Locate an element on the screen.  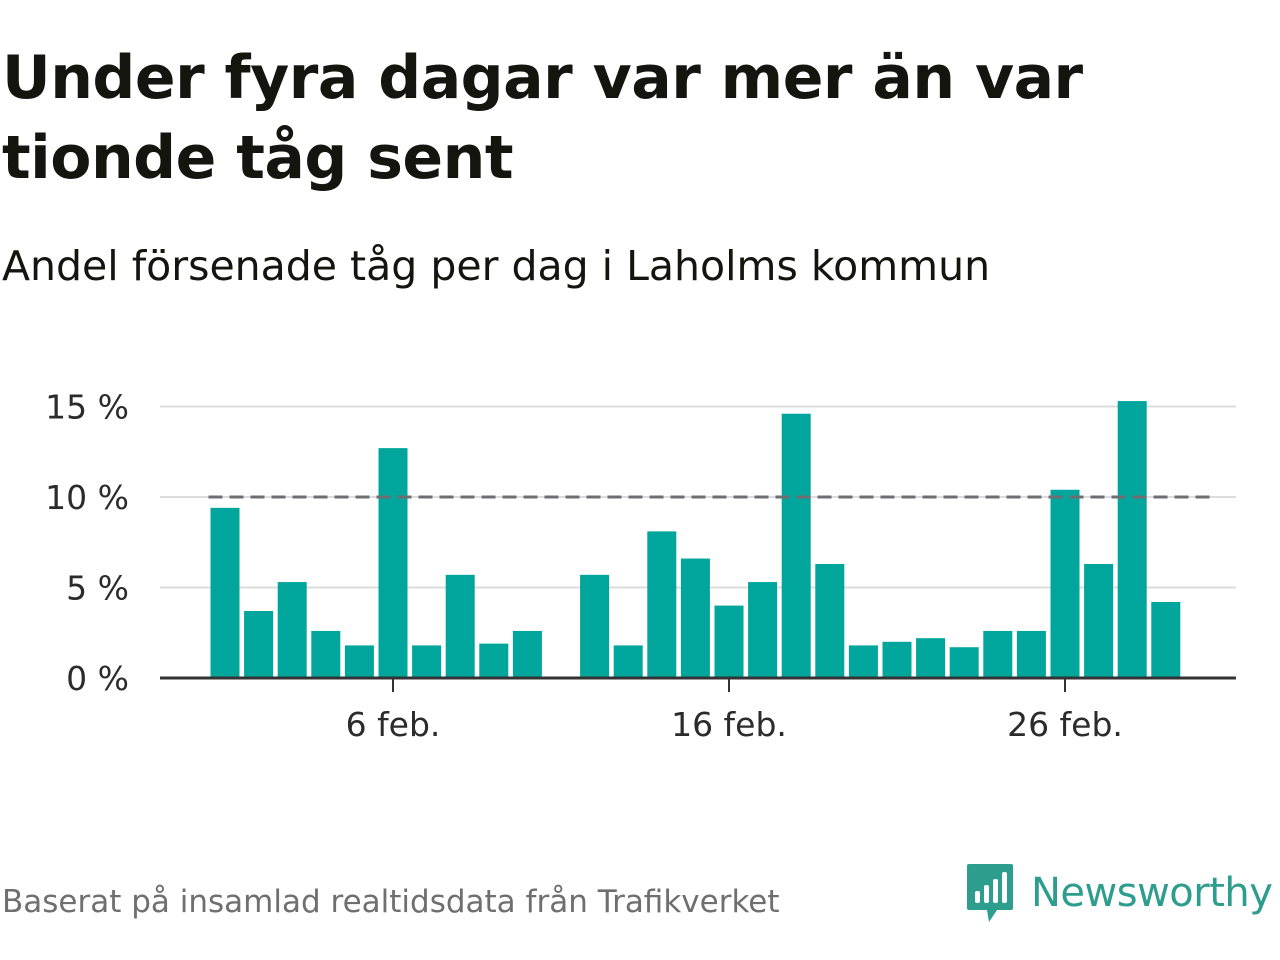
y-tick-label: 0 % is located at coordinates (97, 678).